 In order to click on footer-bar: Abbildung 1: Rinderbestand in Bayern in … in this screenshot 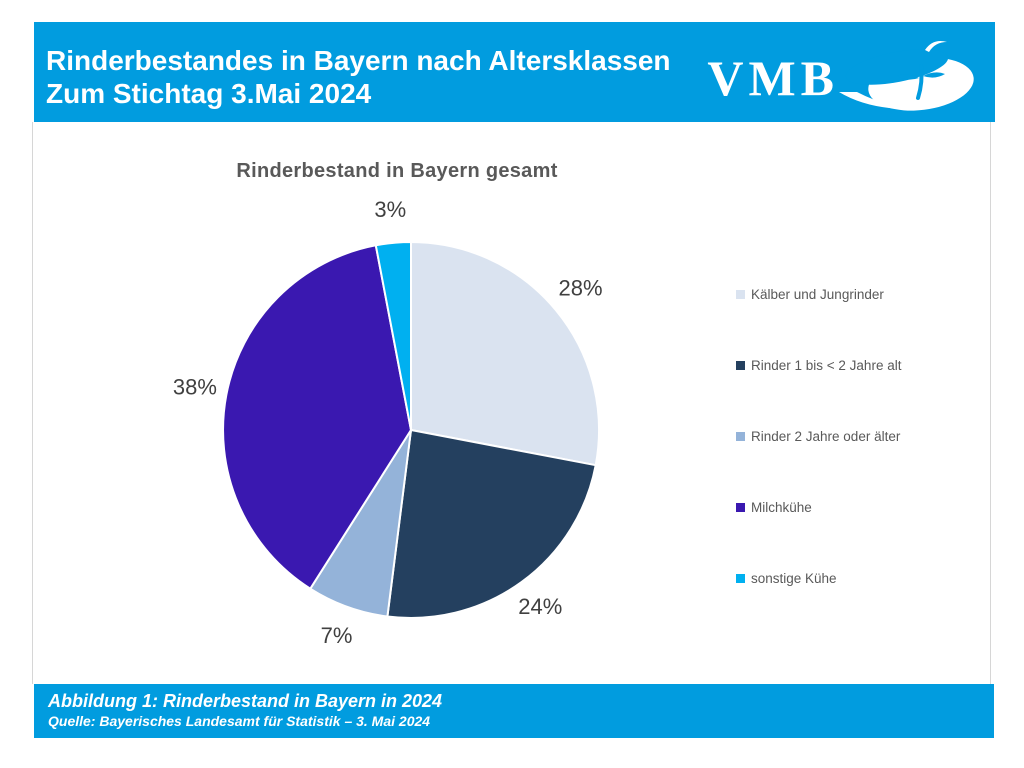, I will do `click(514, 711)`.